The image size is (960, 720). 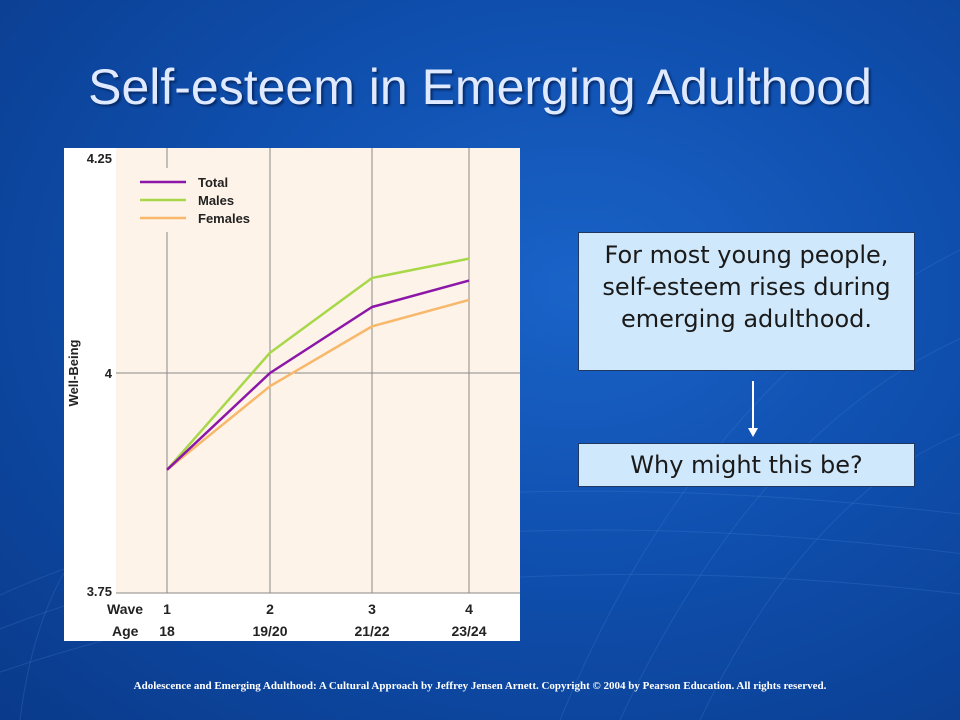 What do you see at coordinates (480, 87) in the screenshot?
I see `slide-title: Self-esteem in Emerging Adulthood` at bounding box center [480, 87].